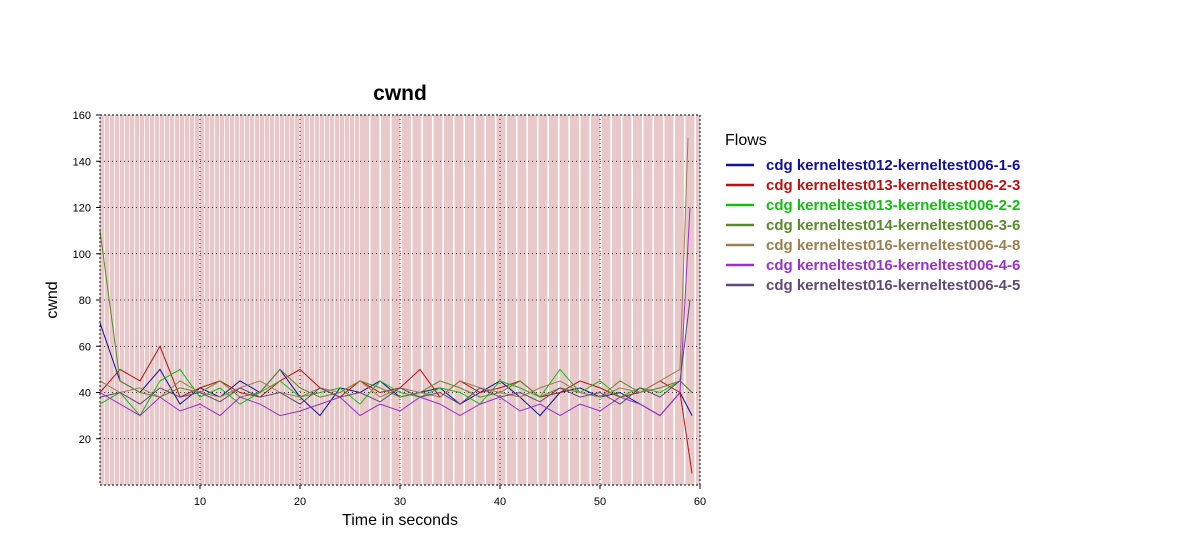  What do you see at coordinates (893, 185) in the screenshot?
I see `legend-entry: cdg kerneltest013-kerneltest006-2-3` at bounding box center [893, 185].